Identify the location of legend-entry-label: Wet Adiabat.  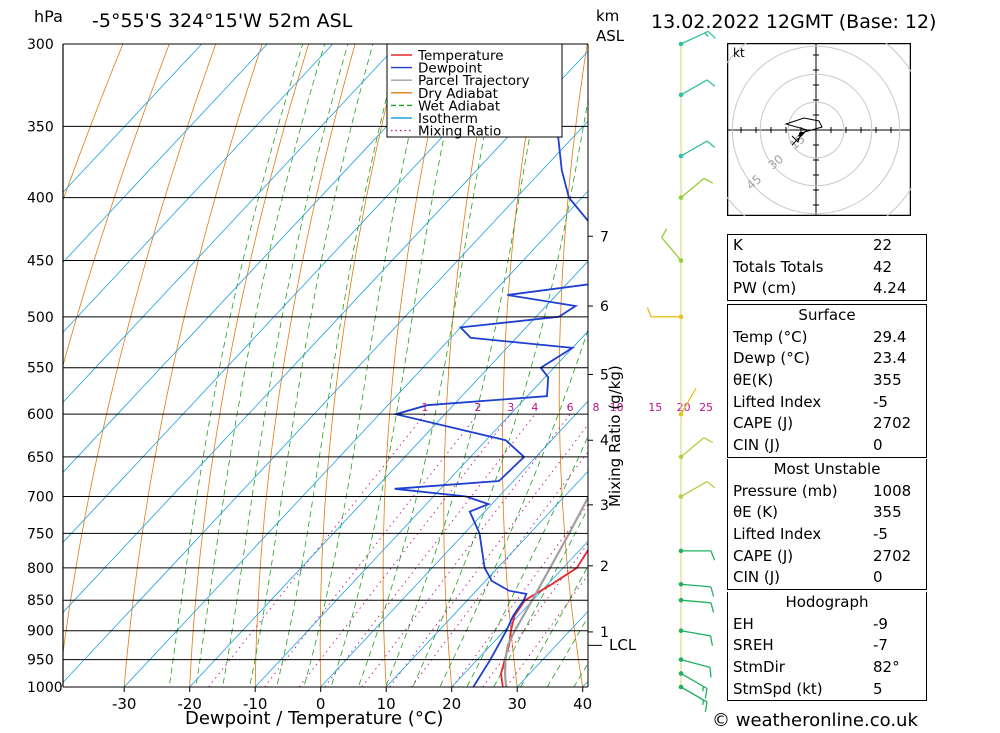
(459, 106).